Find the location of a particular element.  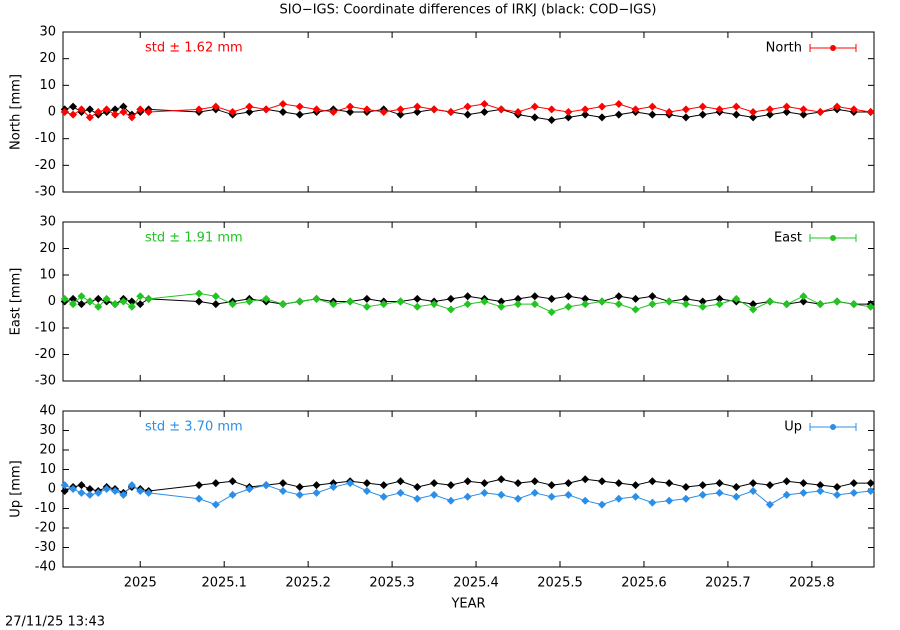

y-tick-label: 30 is located at coordinates (47, 32).